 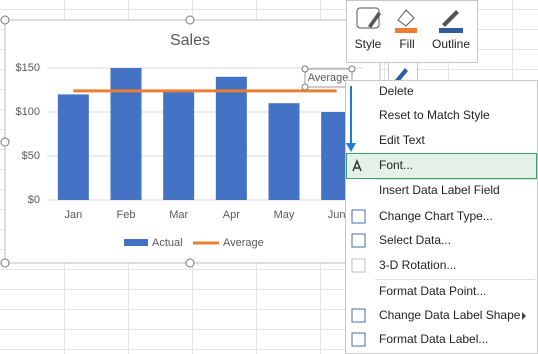 I want to click on data-label-selected: Average, so click(x=328, y=78).